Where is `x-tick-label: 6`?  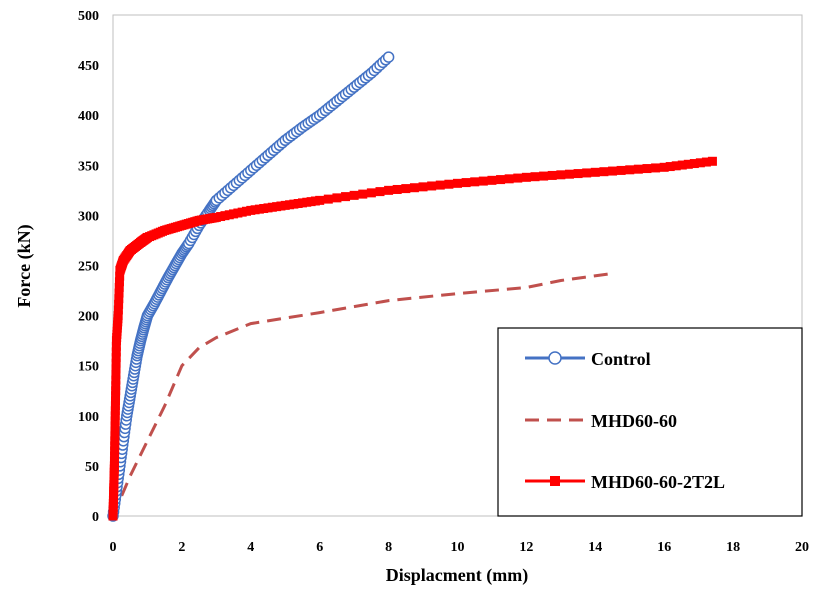 x-tick-label: 6 is located at coordinates (319, 547).